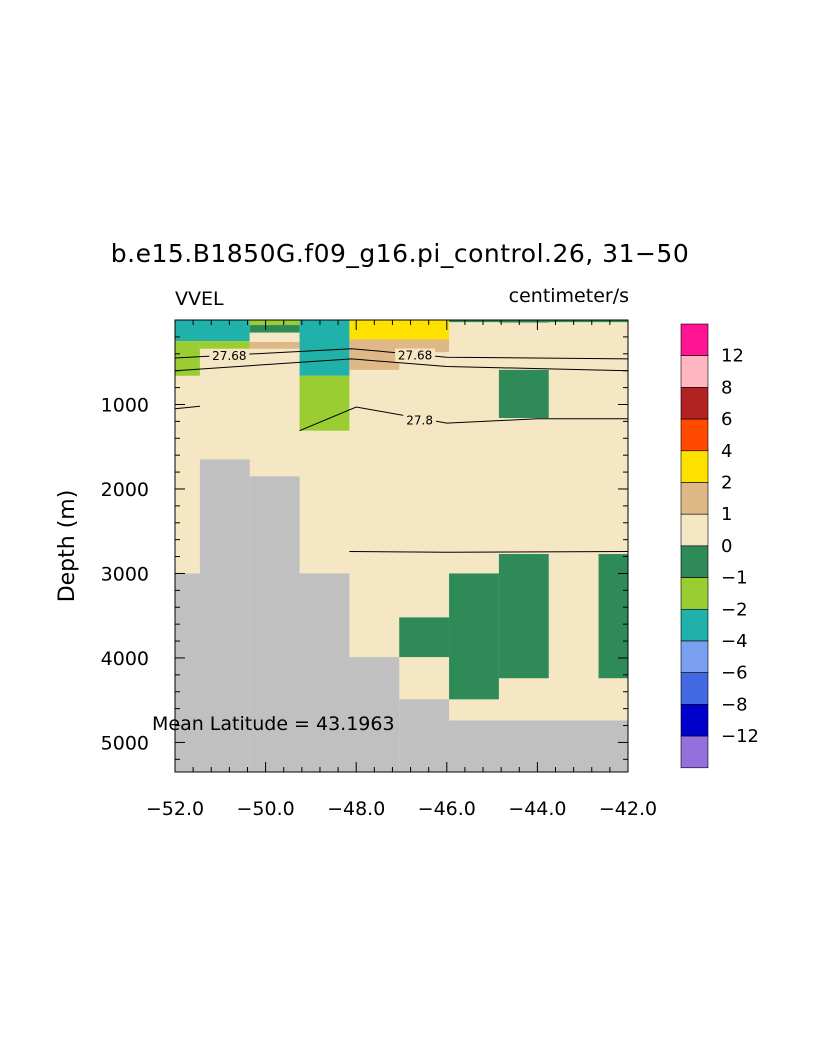  I want to click on legend-label: −2, so click(734, 609).